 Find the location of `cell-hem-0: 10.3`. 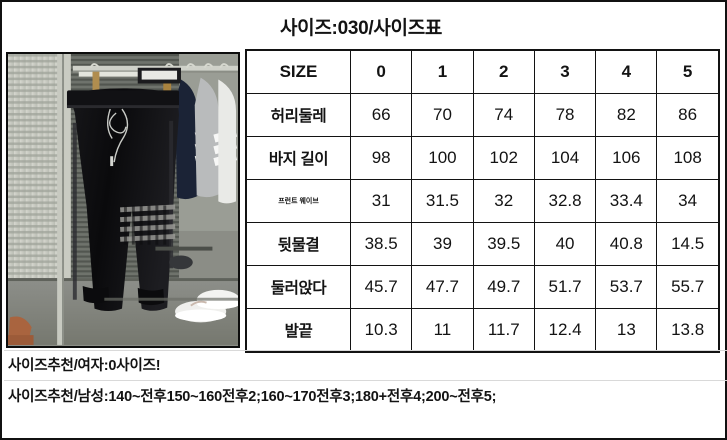

cell-hem-0: 10.3 is located at coordinates (381, 330).